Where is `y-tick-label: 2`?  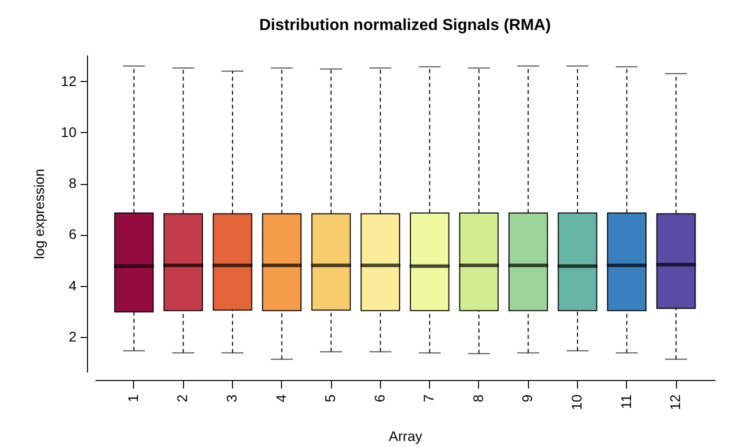 y-tick-label: 2 is located at coordinates (72, 336).